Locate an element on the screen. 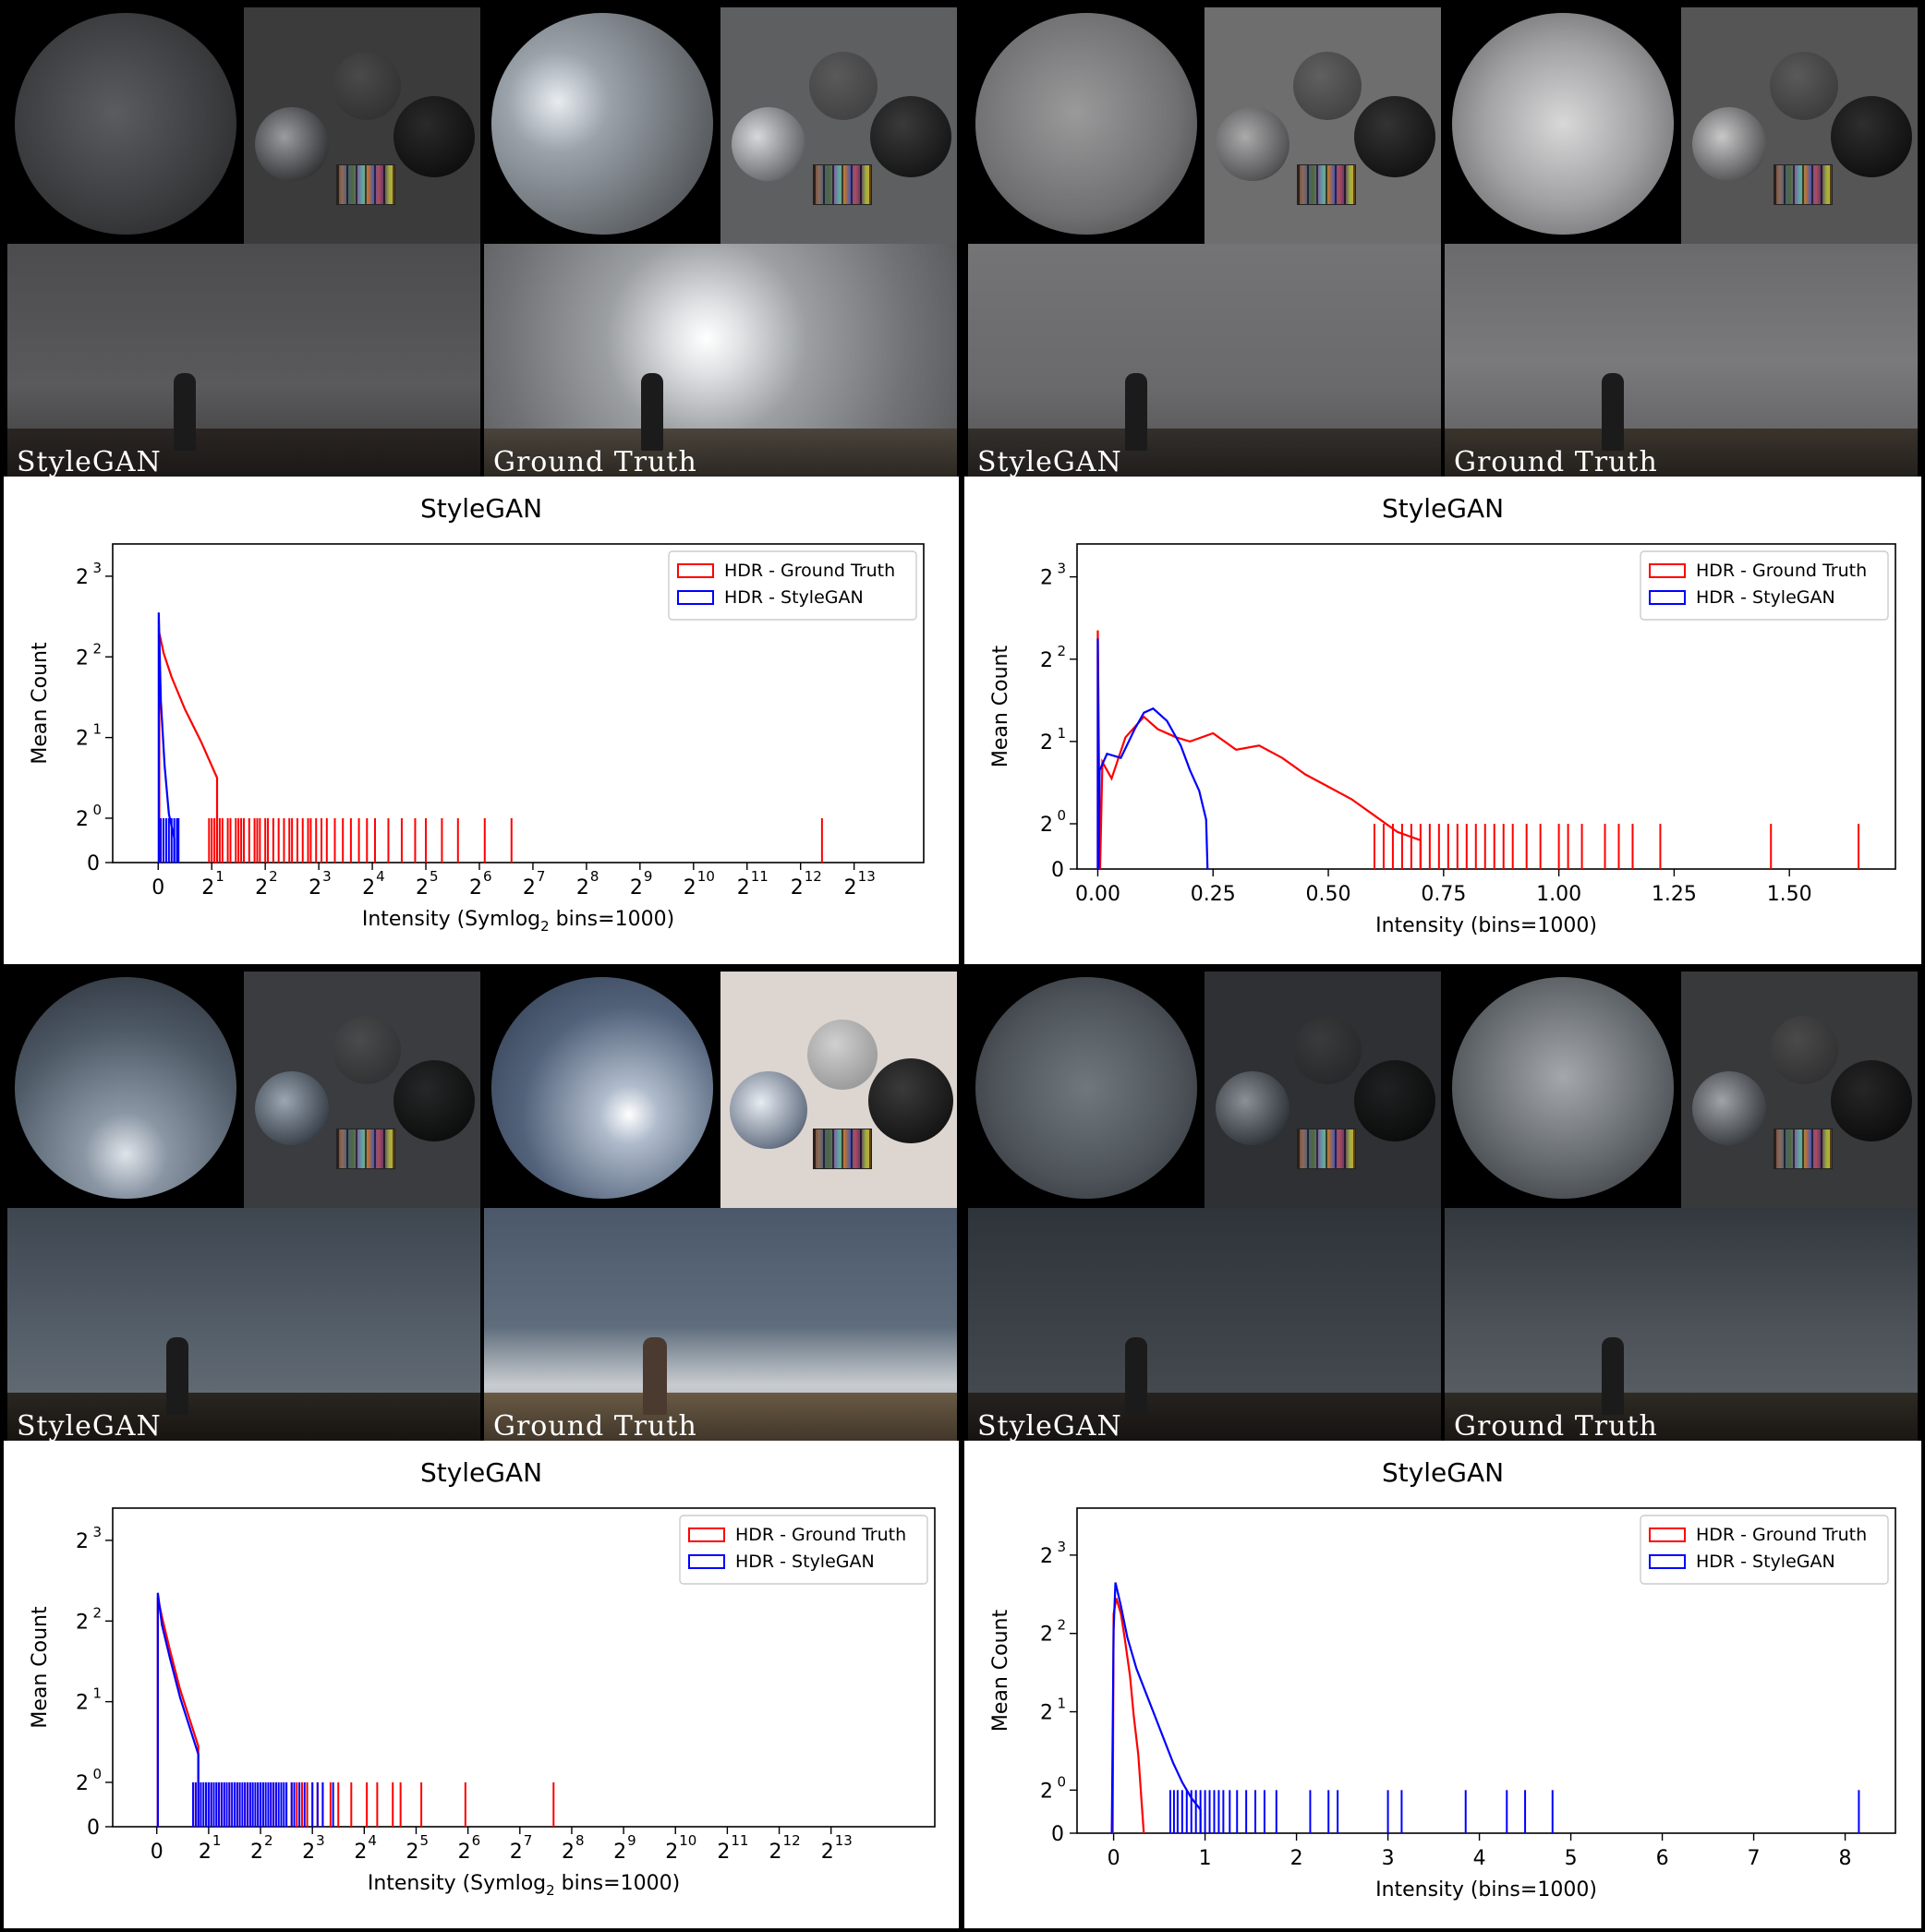  stylegan-image-label: StyleGAN is located at coordinates (89, 1426).